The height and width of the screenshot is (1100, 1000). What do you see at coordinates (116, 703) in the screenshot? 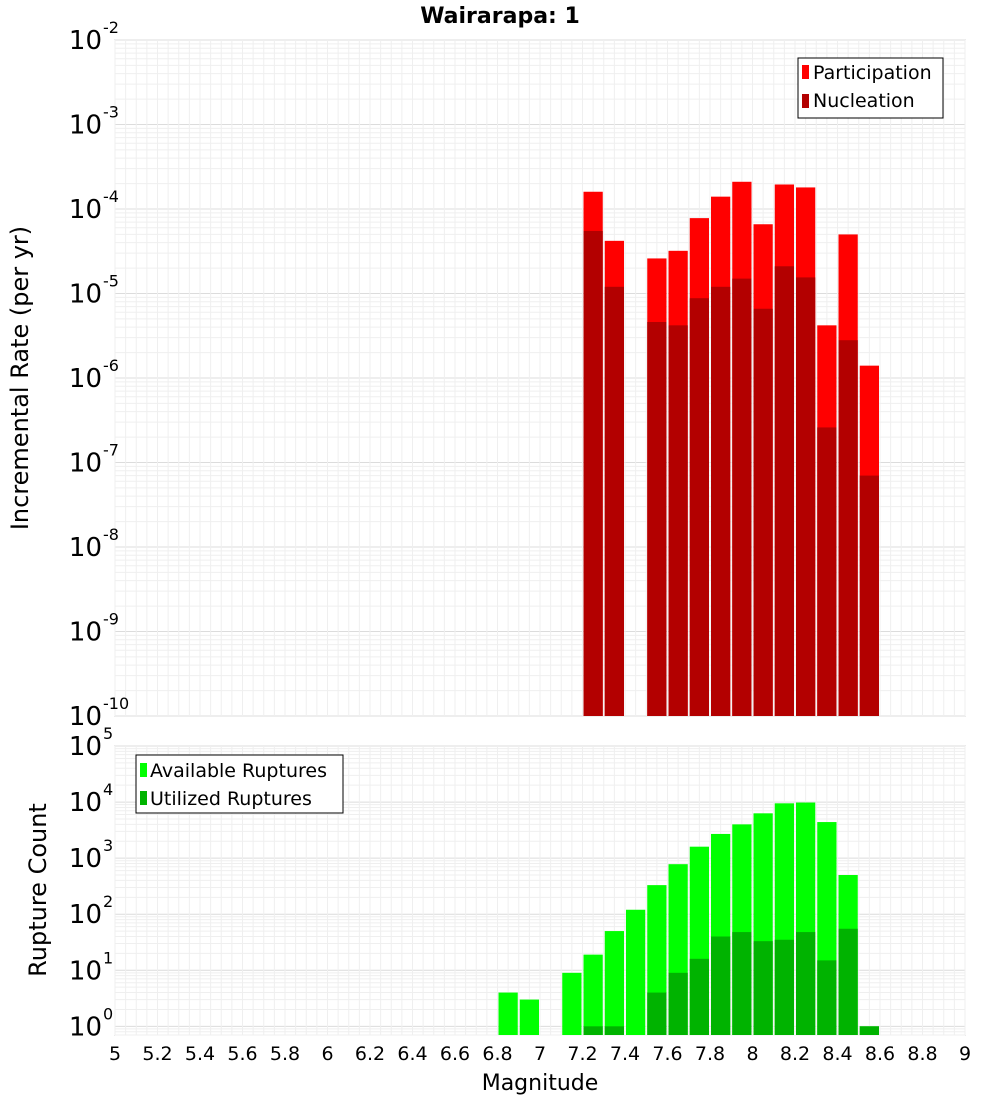
I see `top-y-tick-exponent: -10` at bounding box center [116, 703].